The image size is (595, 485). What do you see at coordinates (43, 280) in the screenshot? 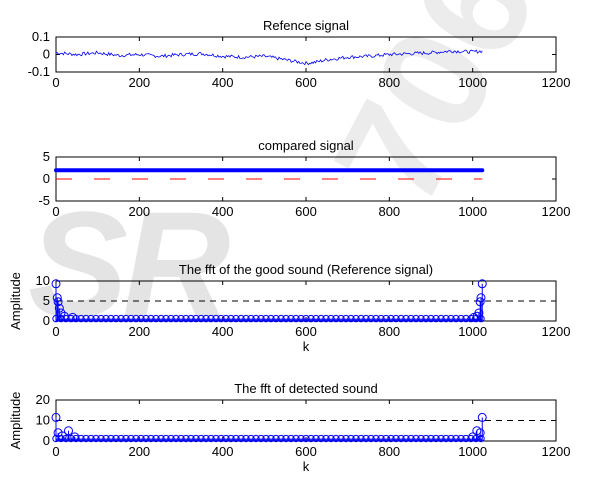
I see `y-tick-label: 10` at bounding box center [43, 280].